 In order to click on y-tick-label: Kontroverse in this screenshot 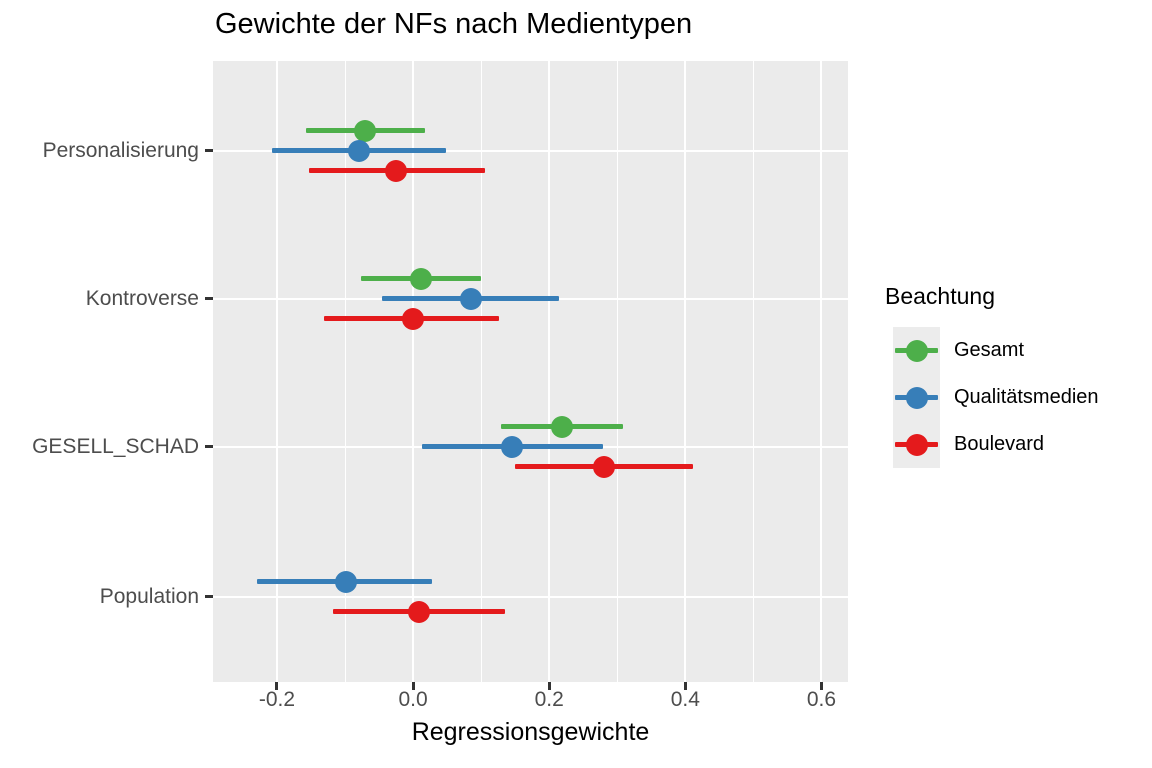, I will do `click(142, 298)`.